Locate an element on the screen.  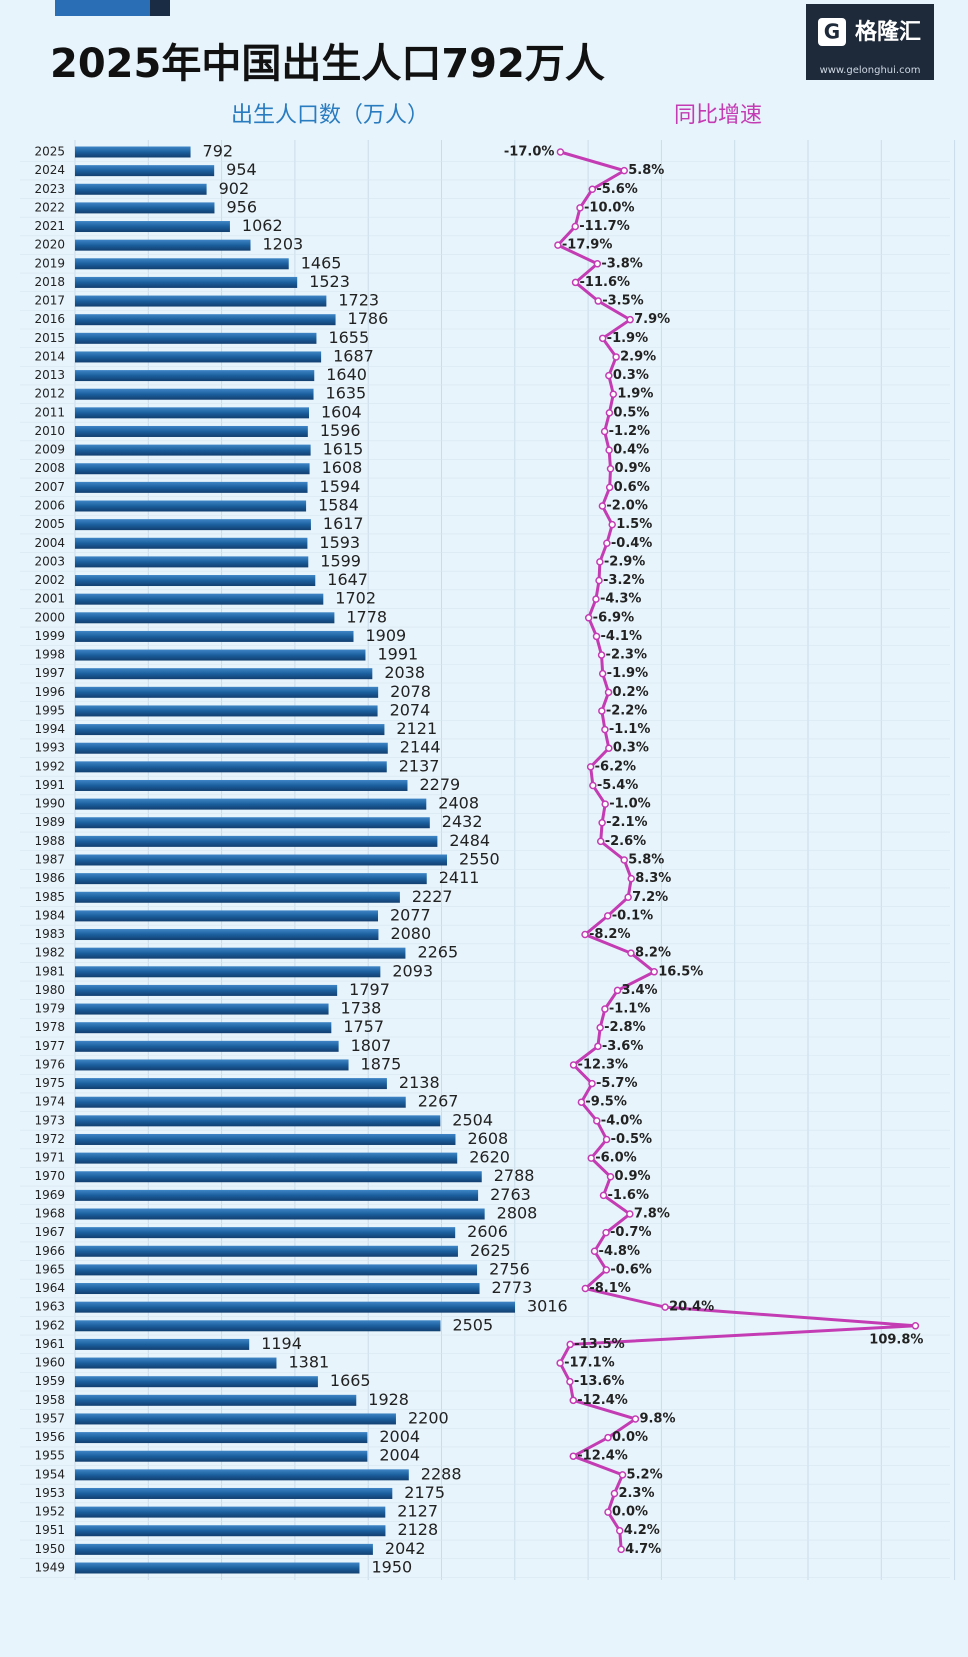
y-tick-label: 2001 is located at coordinates (49, 599).